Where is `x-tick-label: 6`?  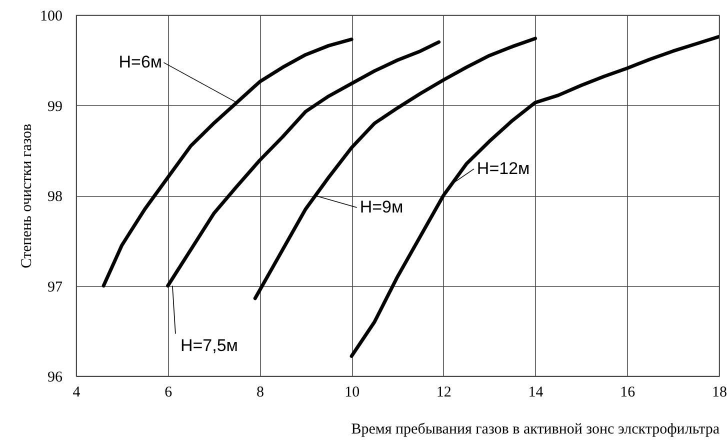 x-tick-label: 6 is located at coordinates (168, 392).